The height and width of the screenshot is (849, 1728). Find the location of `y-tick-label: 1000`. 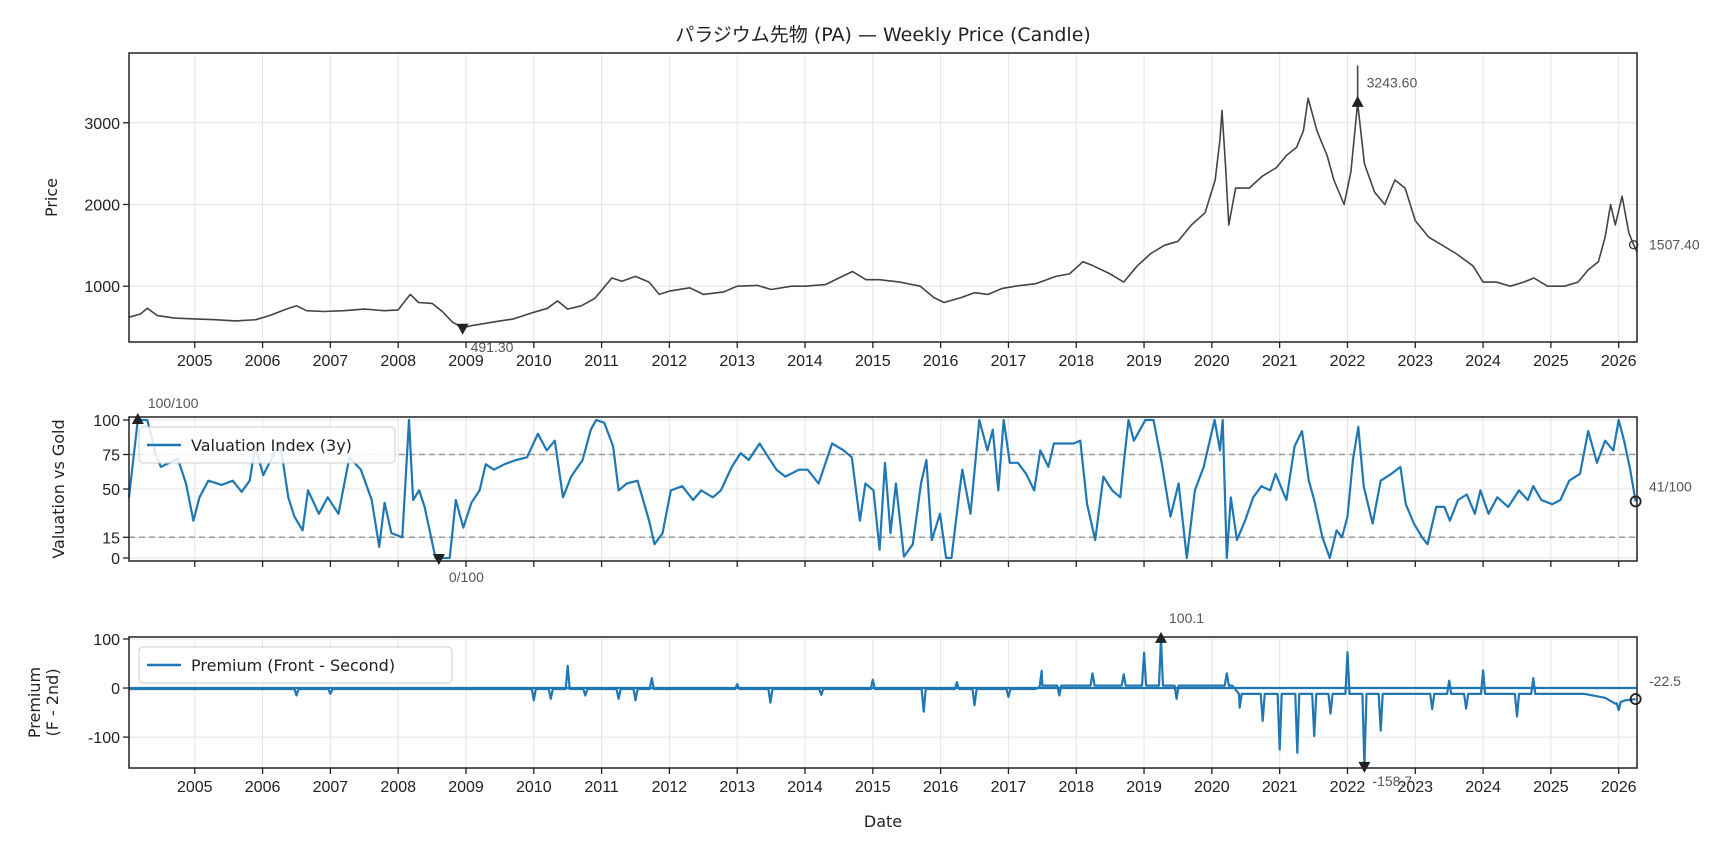

y-tick-label: 1000 is located at coordinates (102, 287).